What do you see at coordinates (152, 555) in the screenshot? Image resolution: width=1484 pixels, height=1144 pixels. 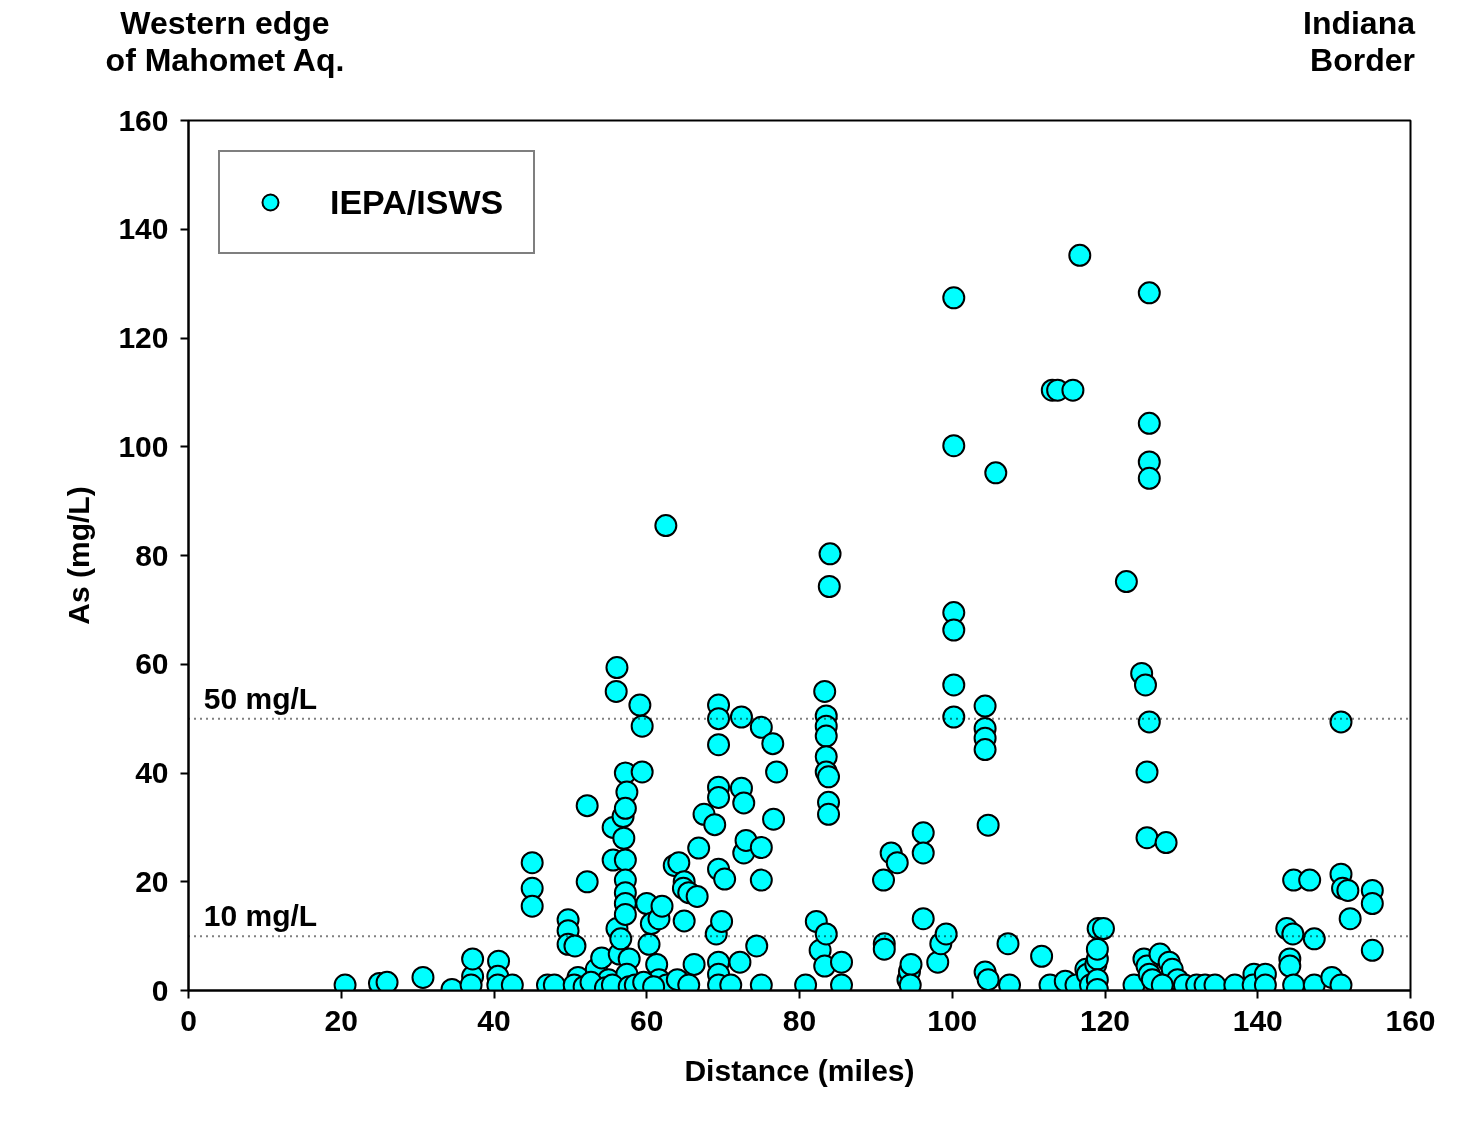 I see `y-tick-label: 80` at bounding box center [152, 555].